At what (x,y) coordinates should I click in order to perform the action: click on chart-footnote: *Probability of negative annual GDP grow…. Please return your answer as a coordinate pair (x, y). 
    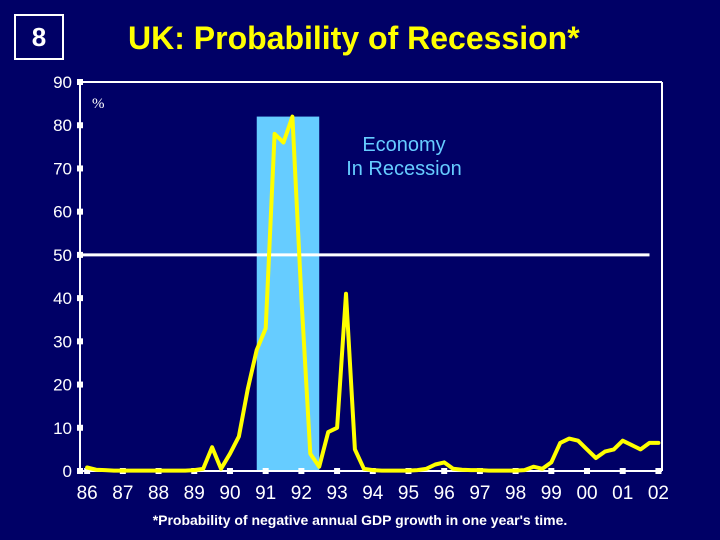
    Looking at the image, I should click on (360, 520).